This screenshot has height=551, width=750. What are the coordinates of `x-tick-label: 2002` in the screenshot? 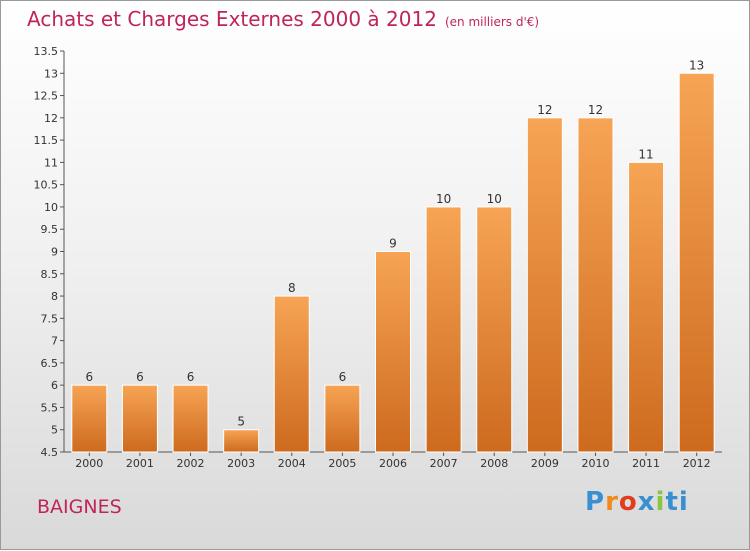 It's located at (191, 463).